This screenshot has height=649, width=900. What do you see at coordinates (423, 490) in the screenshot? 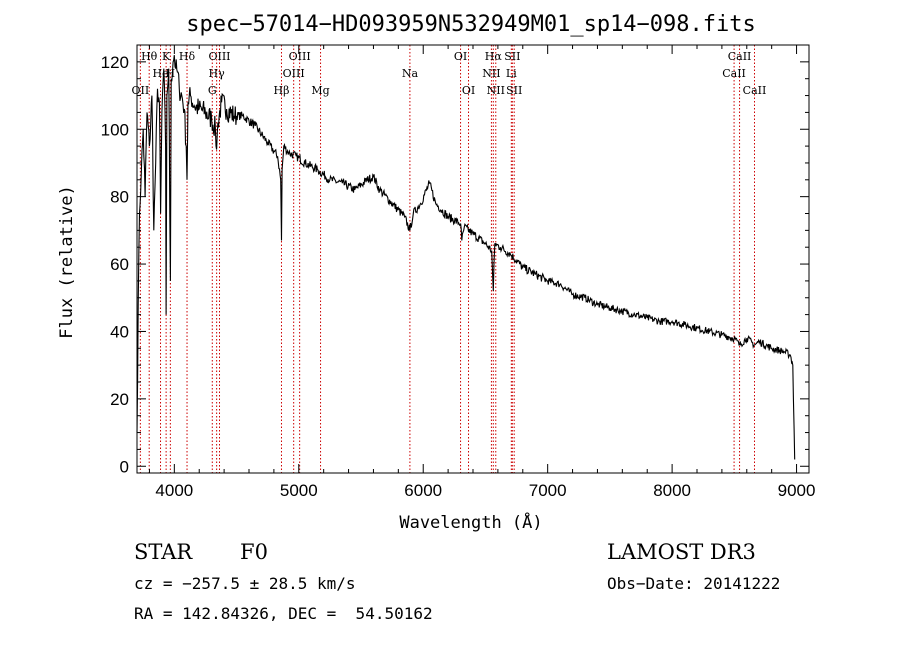
I see `x-tick-label: 6000` at bounding box center [423, 490].